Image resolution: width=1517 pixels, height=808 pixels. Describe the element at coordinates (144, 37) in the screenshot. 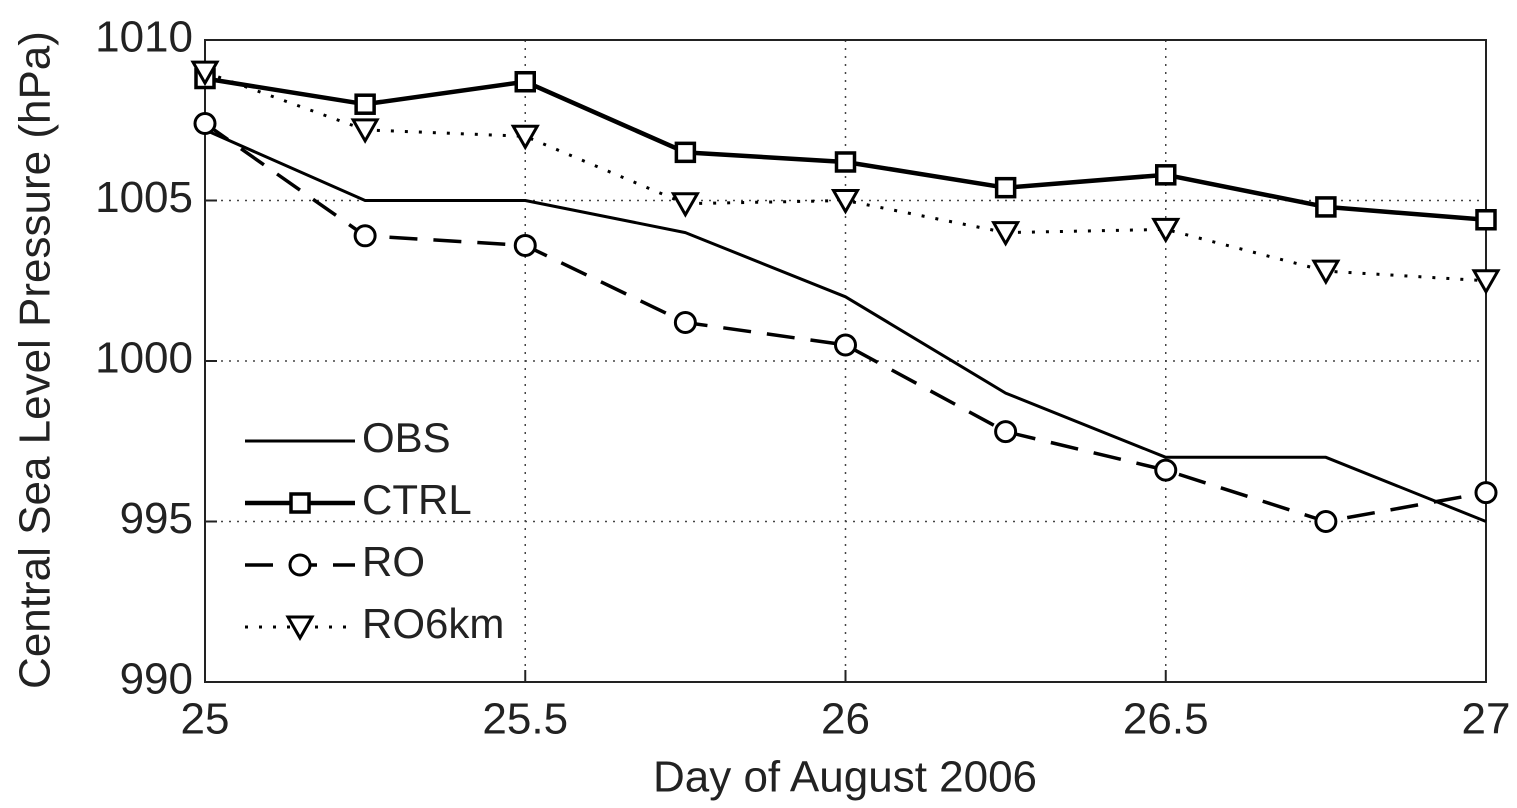

I see `y-tick-label: 1010` at that location.